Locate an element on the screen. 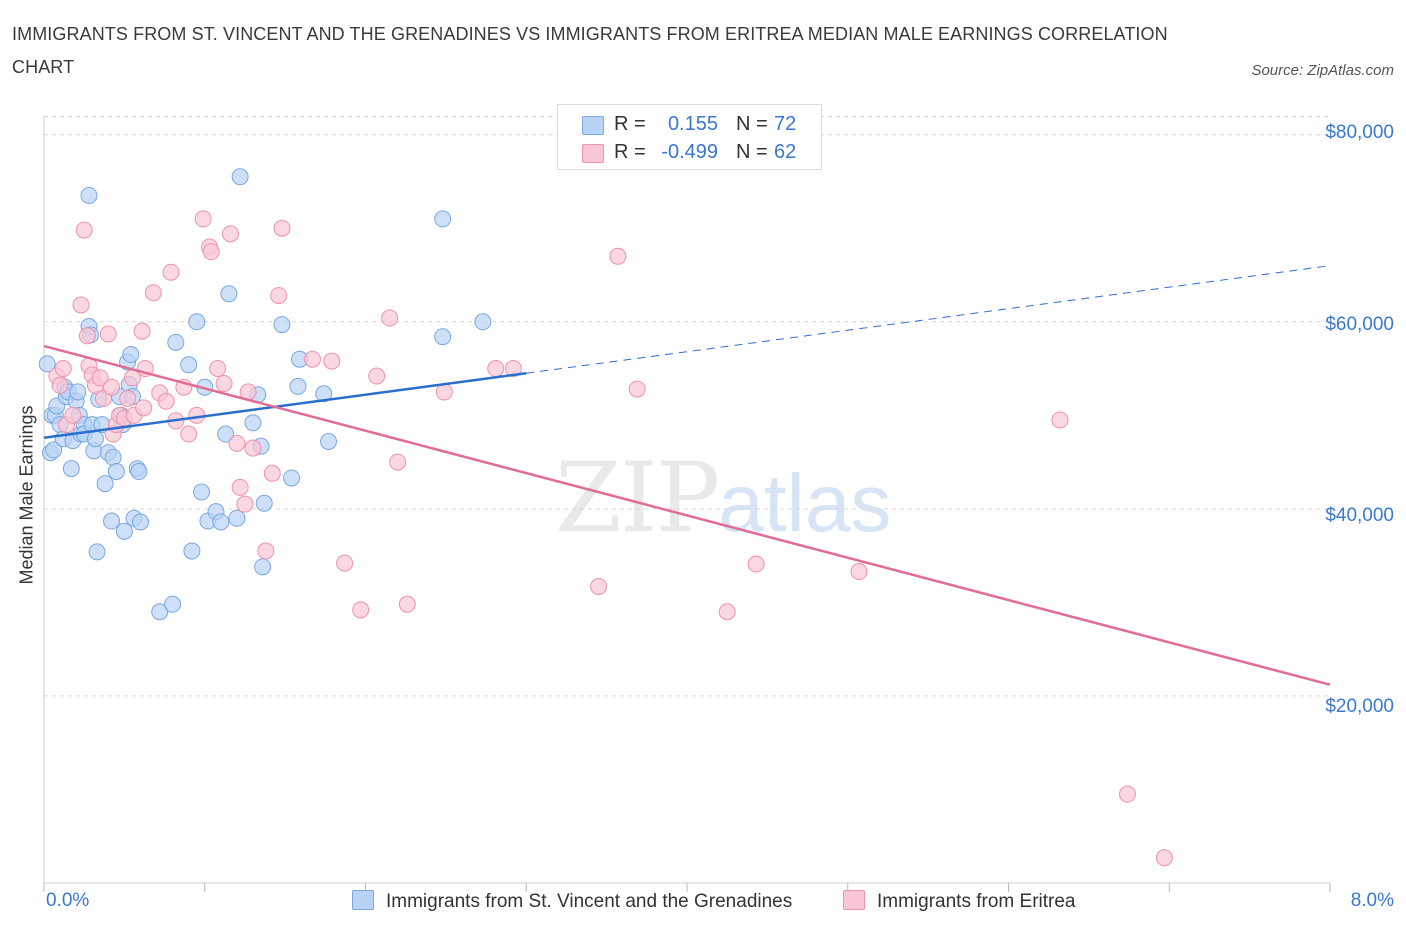  stats-legend-row-series2: R = -0.499 N = 62 is located at coordinates (689, 152).